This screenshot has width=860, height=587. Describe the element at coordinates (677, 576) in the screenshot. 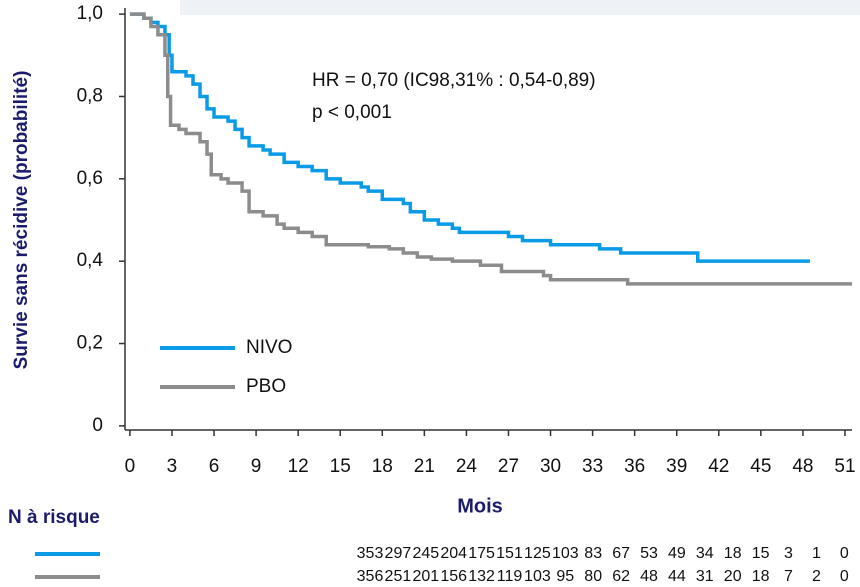

I see `risk-value: 44` at that location.